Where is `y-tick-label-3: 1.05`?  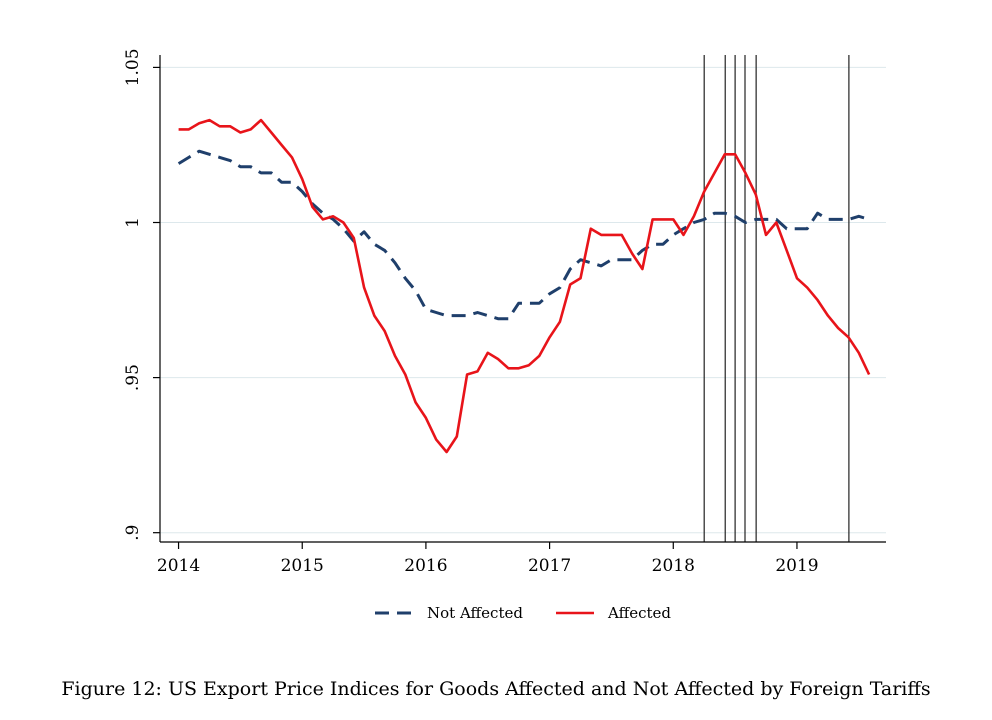
y-tick-label-3: 1.05 is located at coordinates (133, 67).